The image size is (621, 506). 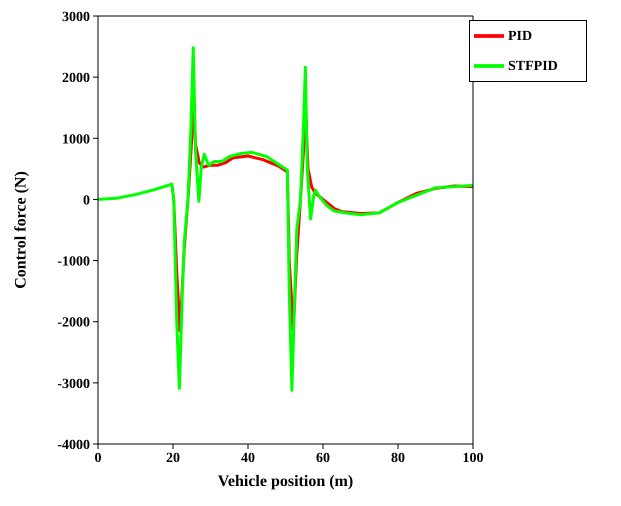 I want to click on y-tick-label: -4000, so click(x=73, y=445).